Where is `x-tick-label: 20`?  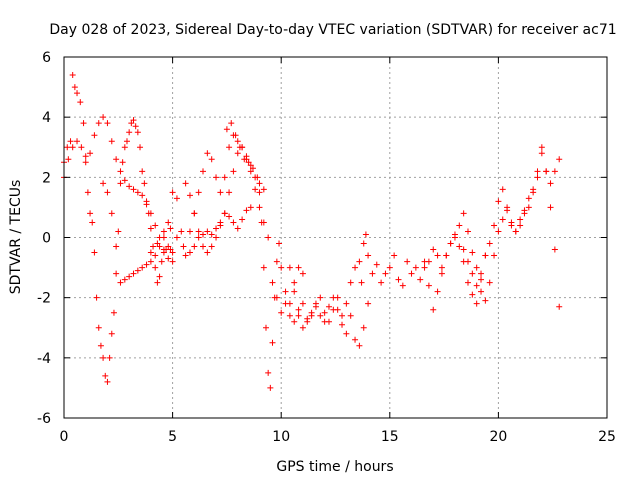 x-tick-label: 20 is located at coordinates (498, 437).